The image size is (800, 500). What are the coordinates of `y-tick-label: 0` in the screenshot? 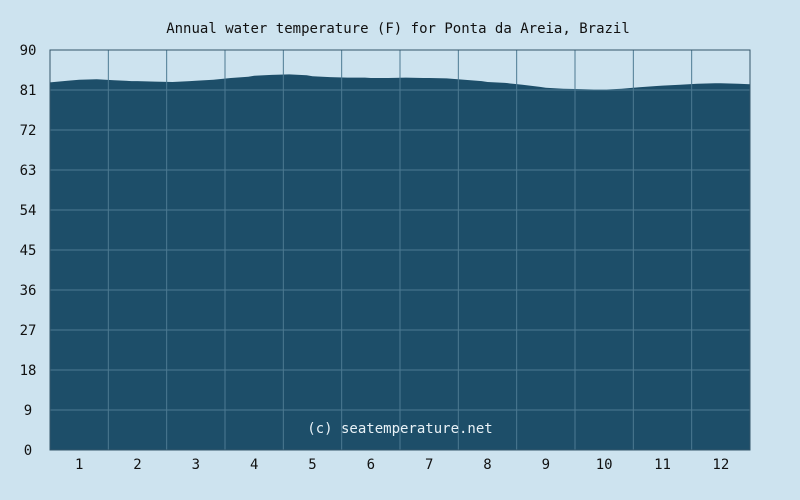 It's located at (28, 451).